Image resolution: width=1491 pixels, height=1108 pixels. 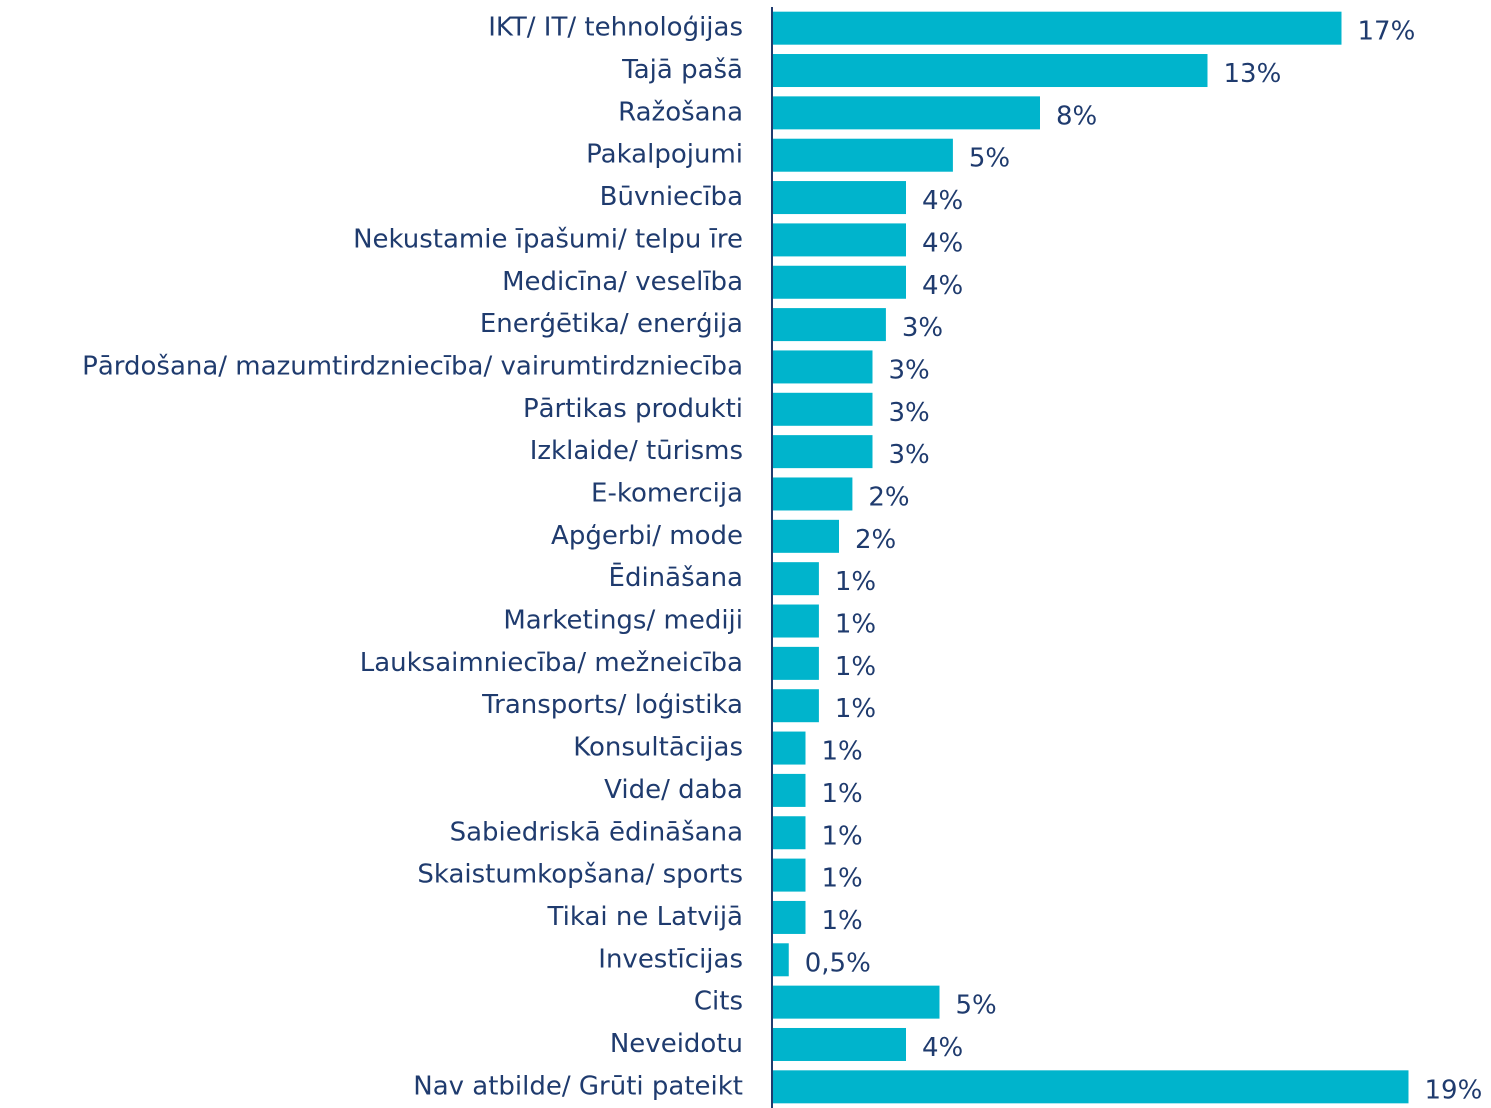 I want to click on category-label: Neveidotu, so click(x=676, y=1044).